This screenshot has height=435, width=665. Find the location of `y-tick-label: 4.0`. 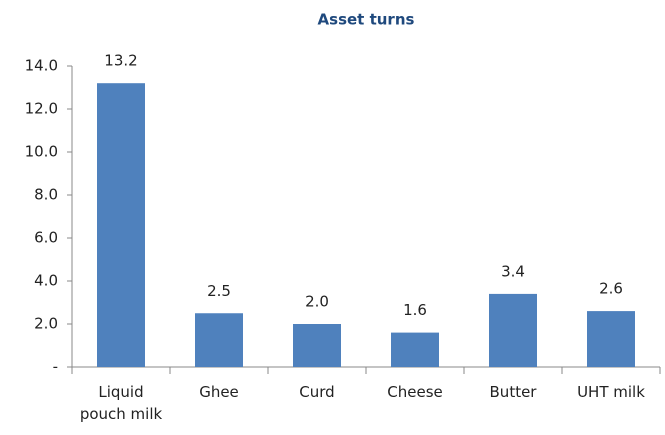

y-tick-label: 4.0 is located at coordinates (46, 281).